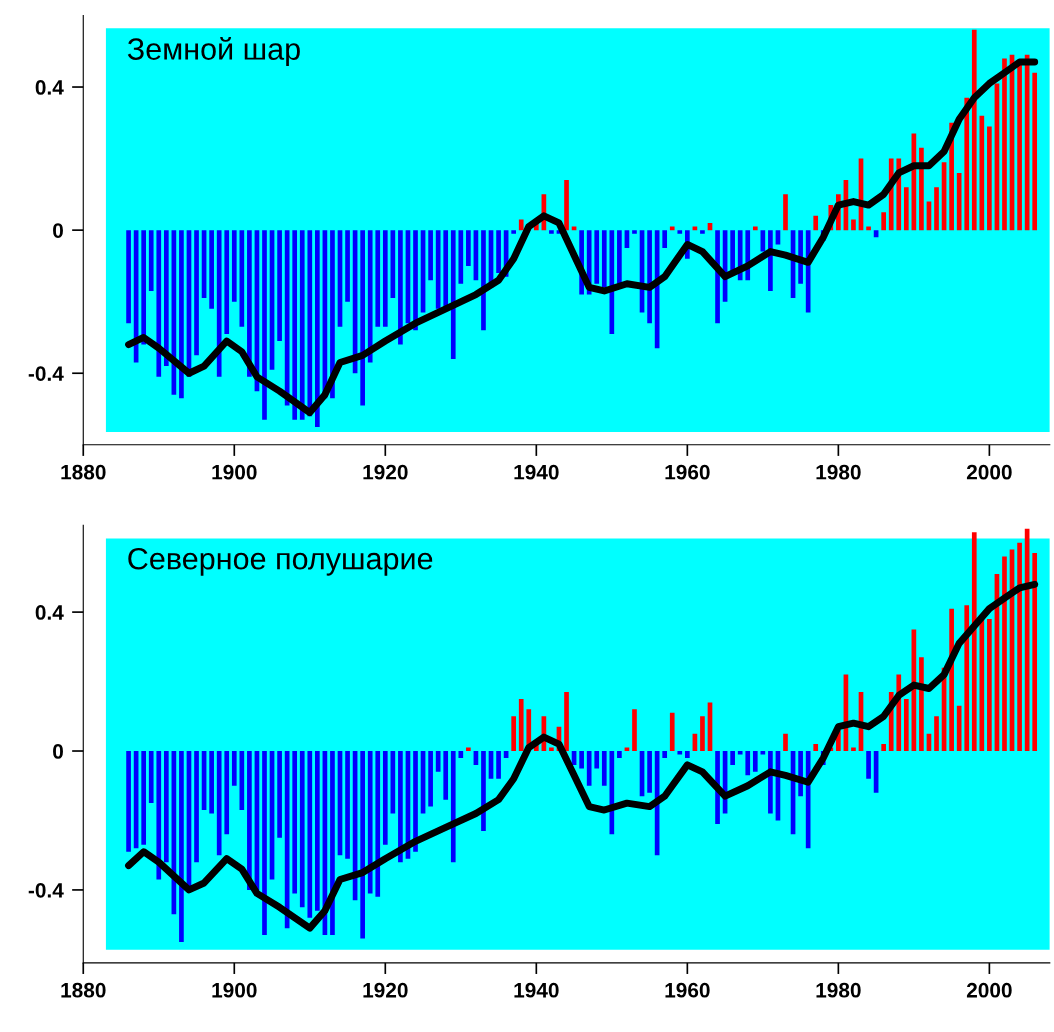  What do you see at coordinates (280, 561) in the screenshot?
I see `text: Северное полушарие` at bounding box center [280, 561].